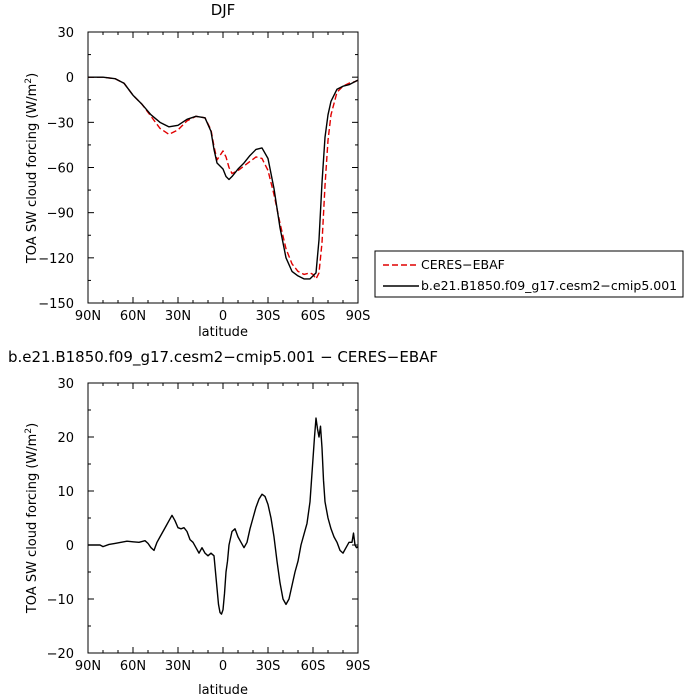 Image resolution: width=700 pixels, height=700 pixels. Describe the element at coordinates (56, 259) in the screenshot. I see `top-y-tick-label: −120` at that location.